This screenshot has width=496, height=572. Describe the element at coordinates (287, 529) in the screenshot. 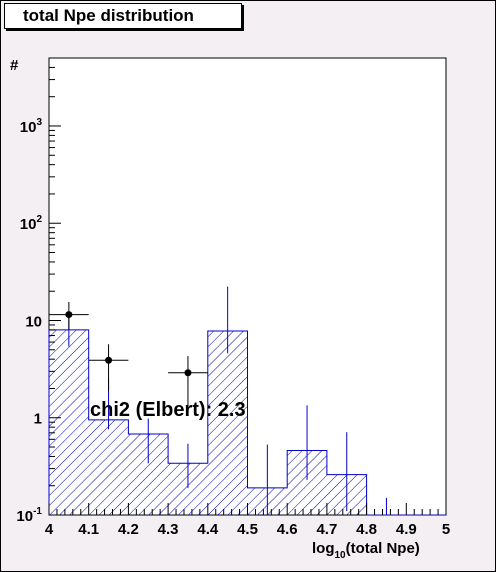

I see `x-tick-label: 4.6` at that location.